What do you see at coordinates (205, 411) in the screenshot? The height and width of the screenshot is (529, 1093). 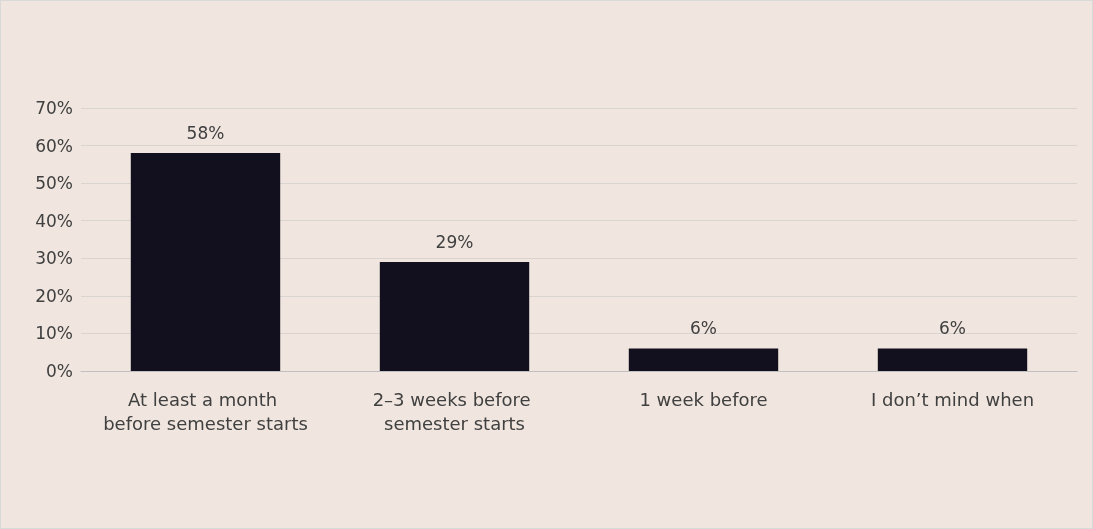 I see `x-tick-label: At least a month before semester starts` at bounding box center [205, 411].